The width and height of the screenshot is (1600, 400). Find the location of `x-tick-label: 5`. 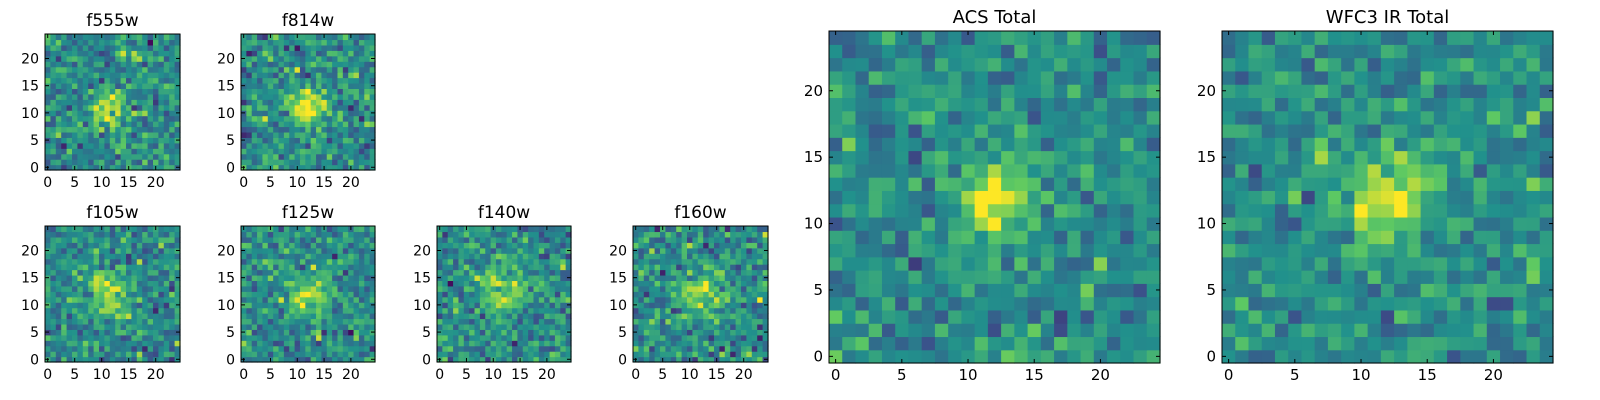

x-tick-label: 5 is located at coordinates (662, 375).